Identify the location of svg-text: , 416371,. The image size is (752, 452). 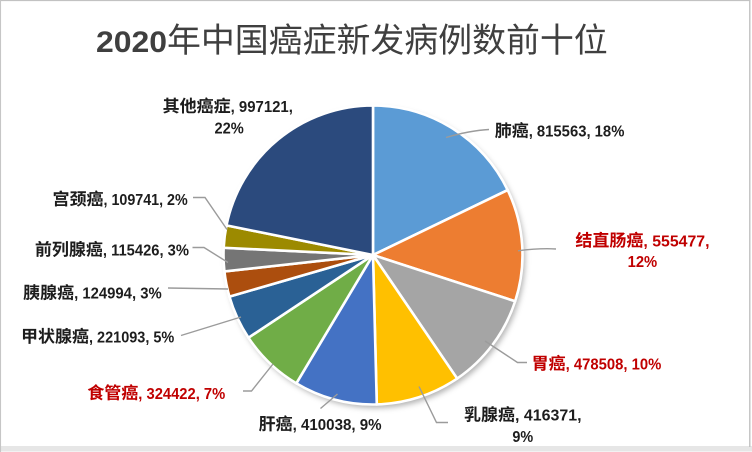
(548, 416).